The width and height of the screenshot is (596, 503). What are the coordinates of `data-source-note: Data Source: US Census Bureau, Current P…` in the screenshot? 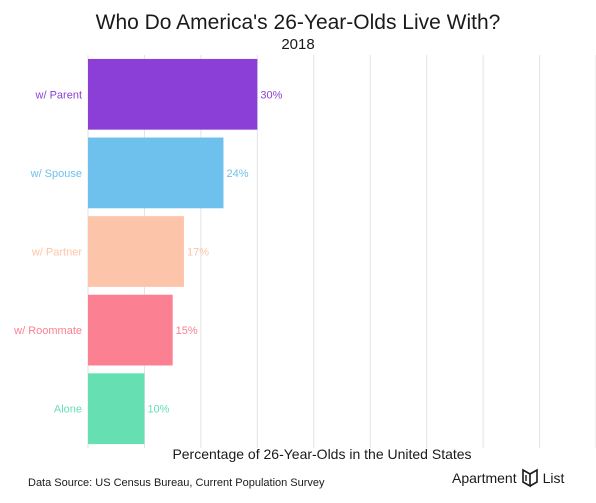 It's located at (176, 483).